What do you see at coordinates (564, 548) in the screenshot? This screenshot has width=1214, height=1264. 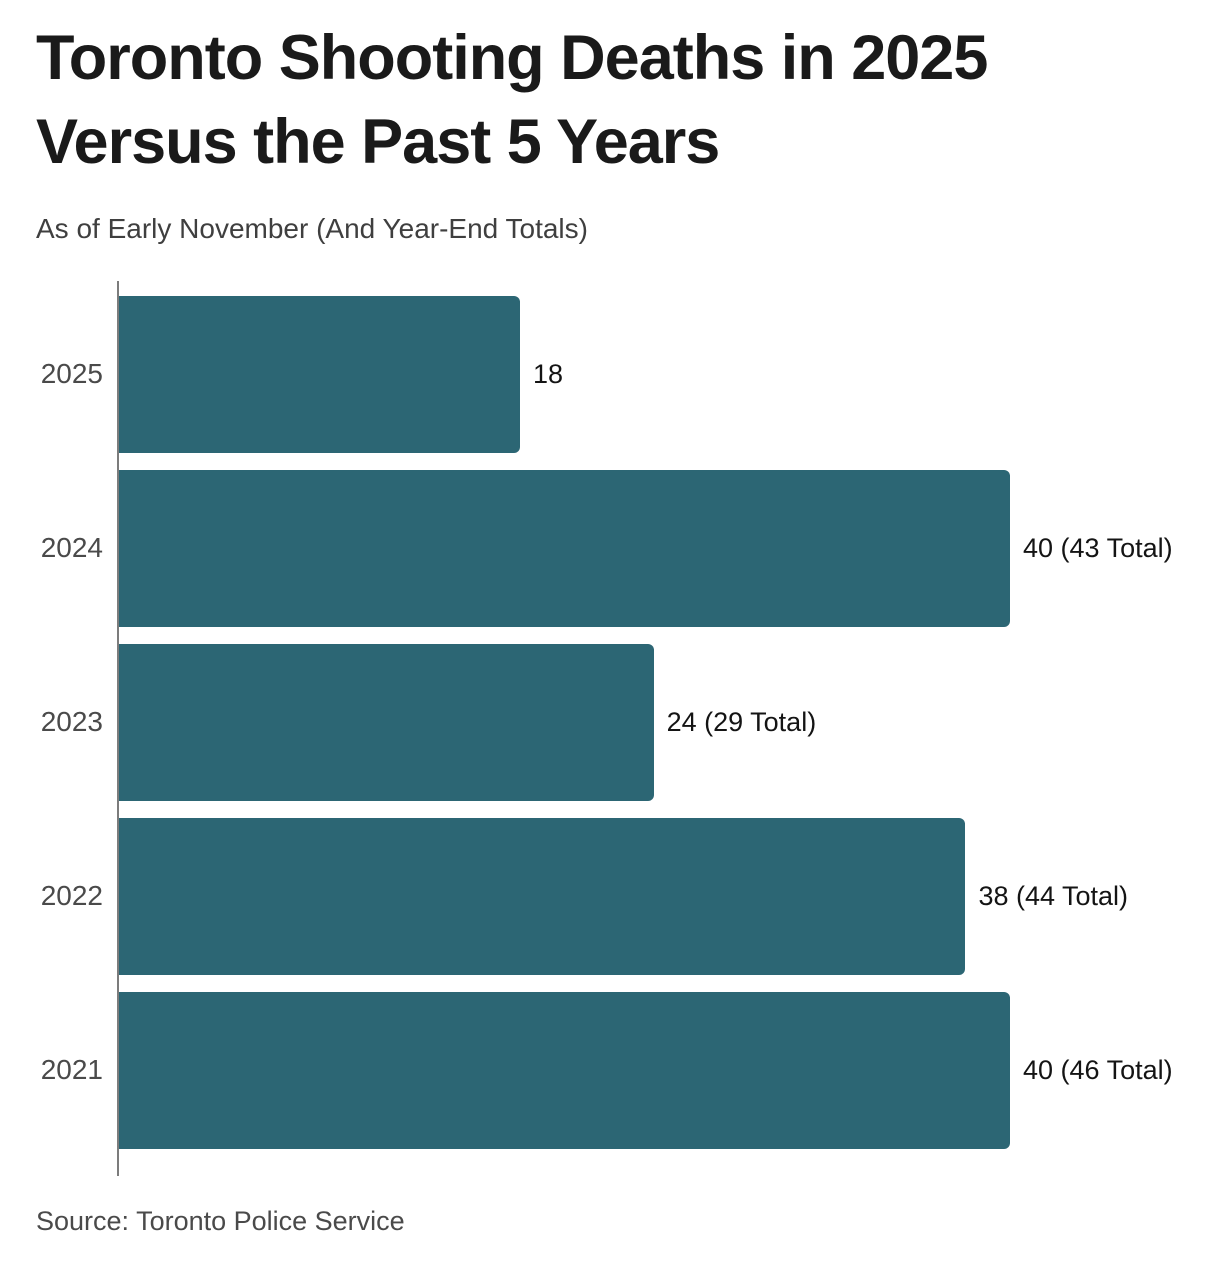 I see `bar-2024` at bounding box center [564, 548].